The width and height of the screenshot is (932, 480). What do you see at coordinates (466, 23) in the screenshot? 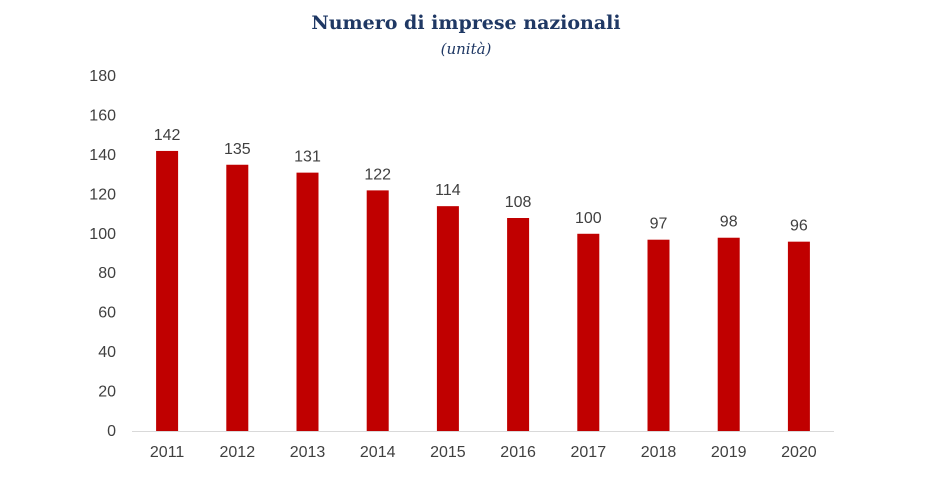
I see `chart-title: Numero di imprese nazionali` at bounding box center [466, 23].